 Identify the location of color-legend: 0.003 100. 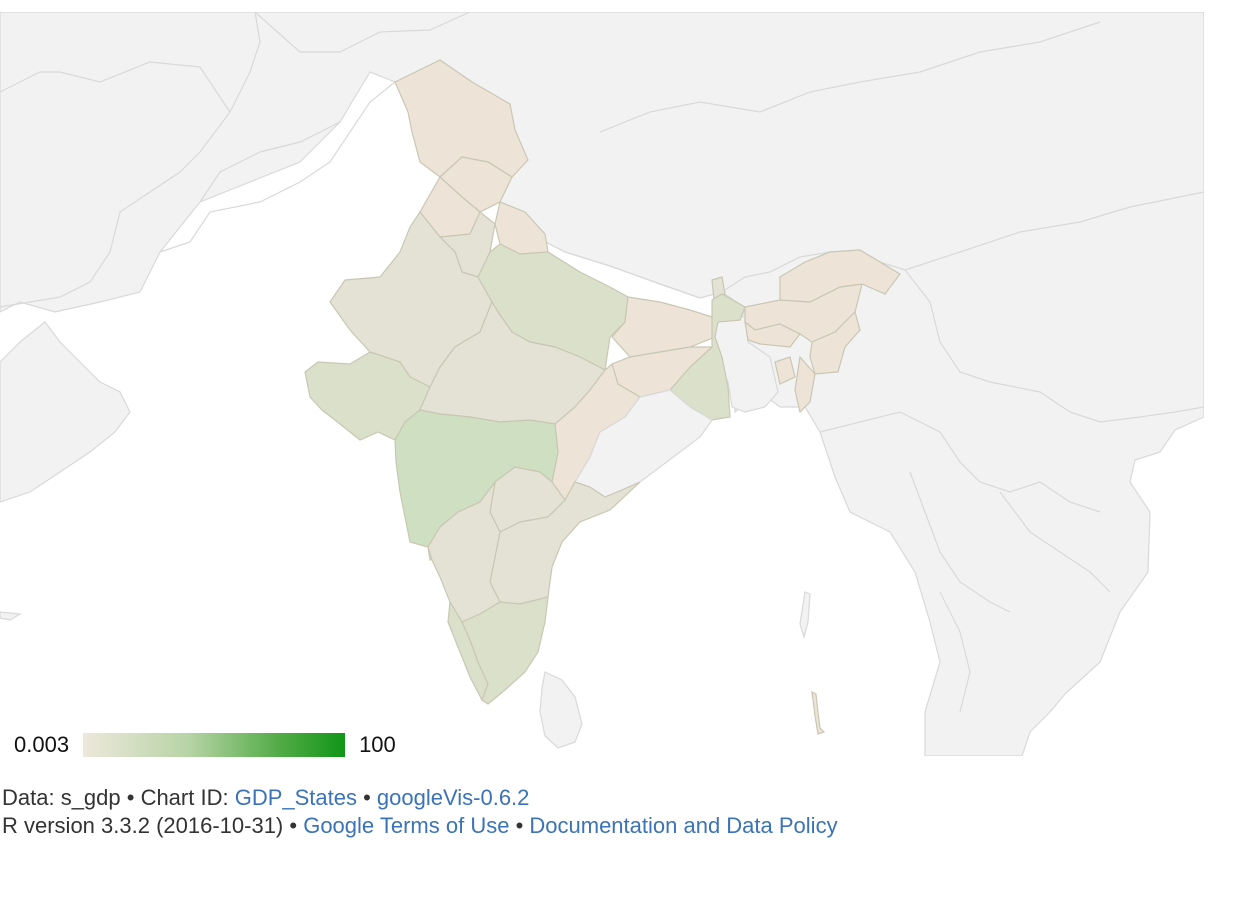
(205, 745).